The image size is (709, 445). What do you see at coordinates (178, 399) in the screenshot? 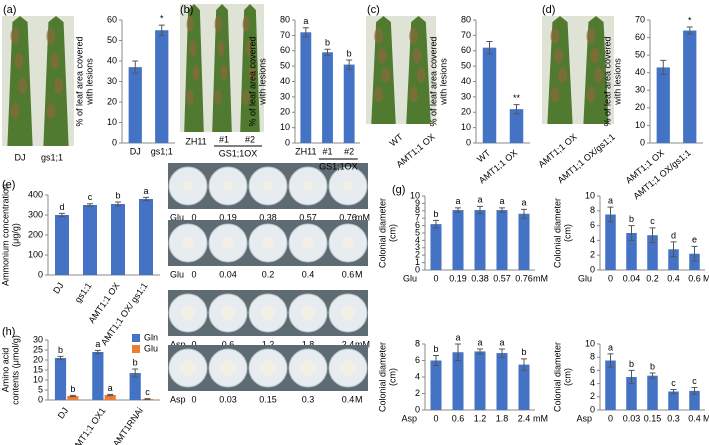
I see `plate-prefix: Asp` at bounding box center [178, 399].